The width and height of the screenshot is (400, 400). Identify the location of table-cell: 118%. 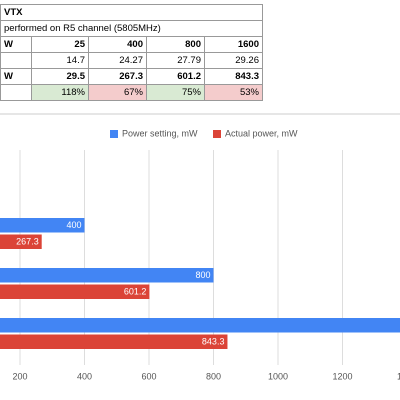
(60, 92).